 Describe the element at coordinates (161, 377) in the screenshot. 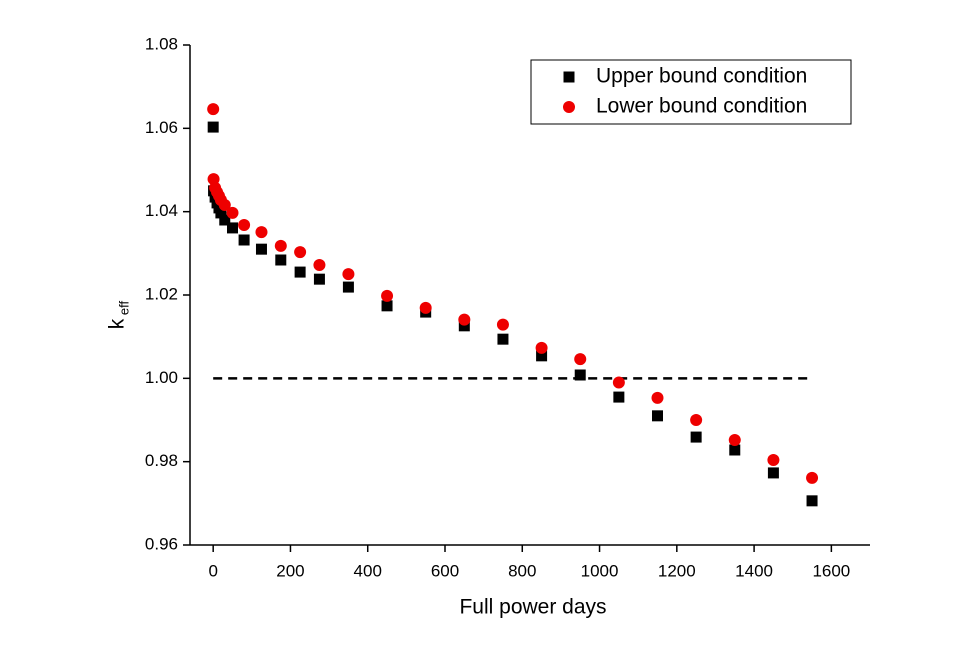

I see `y-tick-label: 1.00` at that location.